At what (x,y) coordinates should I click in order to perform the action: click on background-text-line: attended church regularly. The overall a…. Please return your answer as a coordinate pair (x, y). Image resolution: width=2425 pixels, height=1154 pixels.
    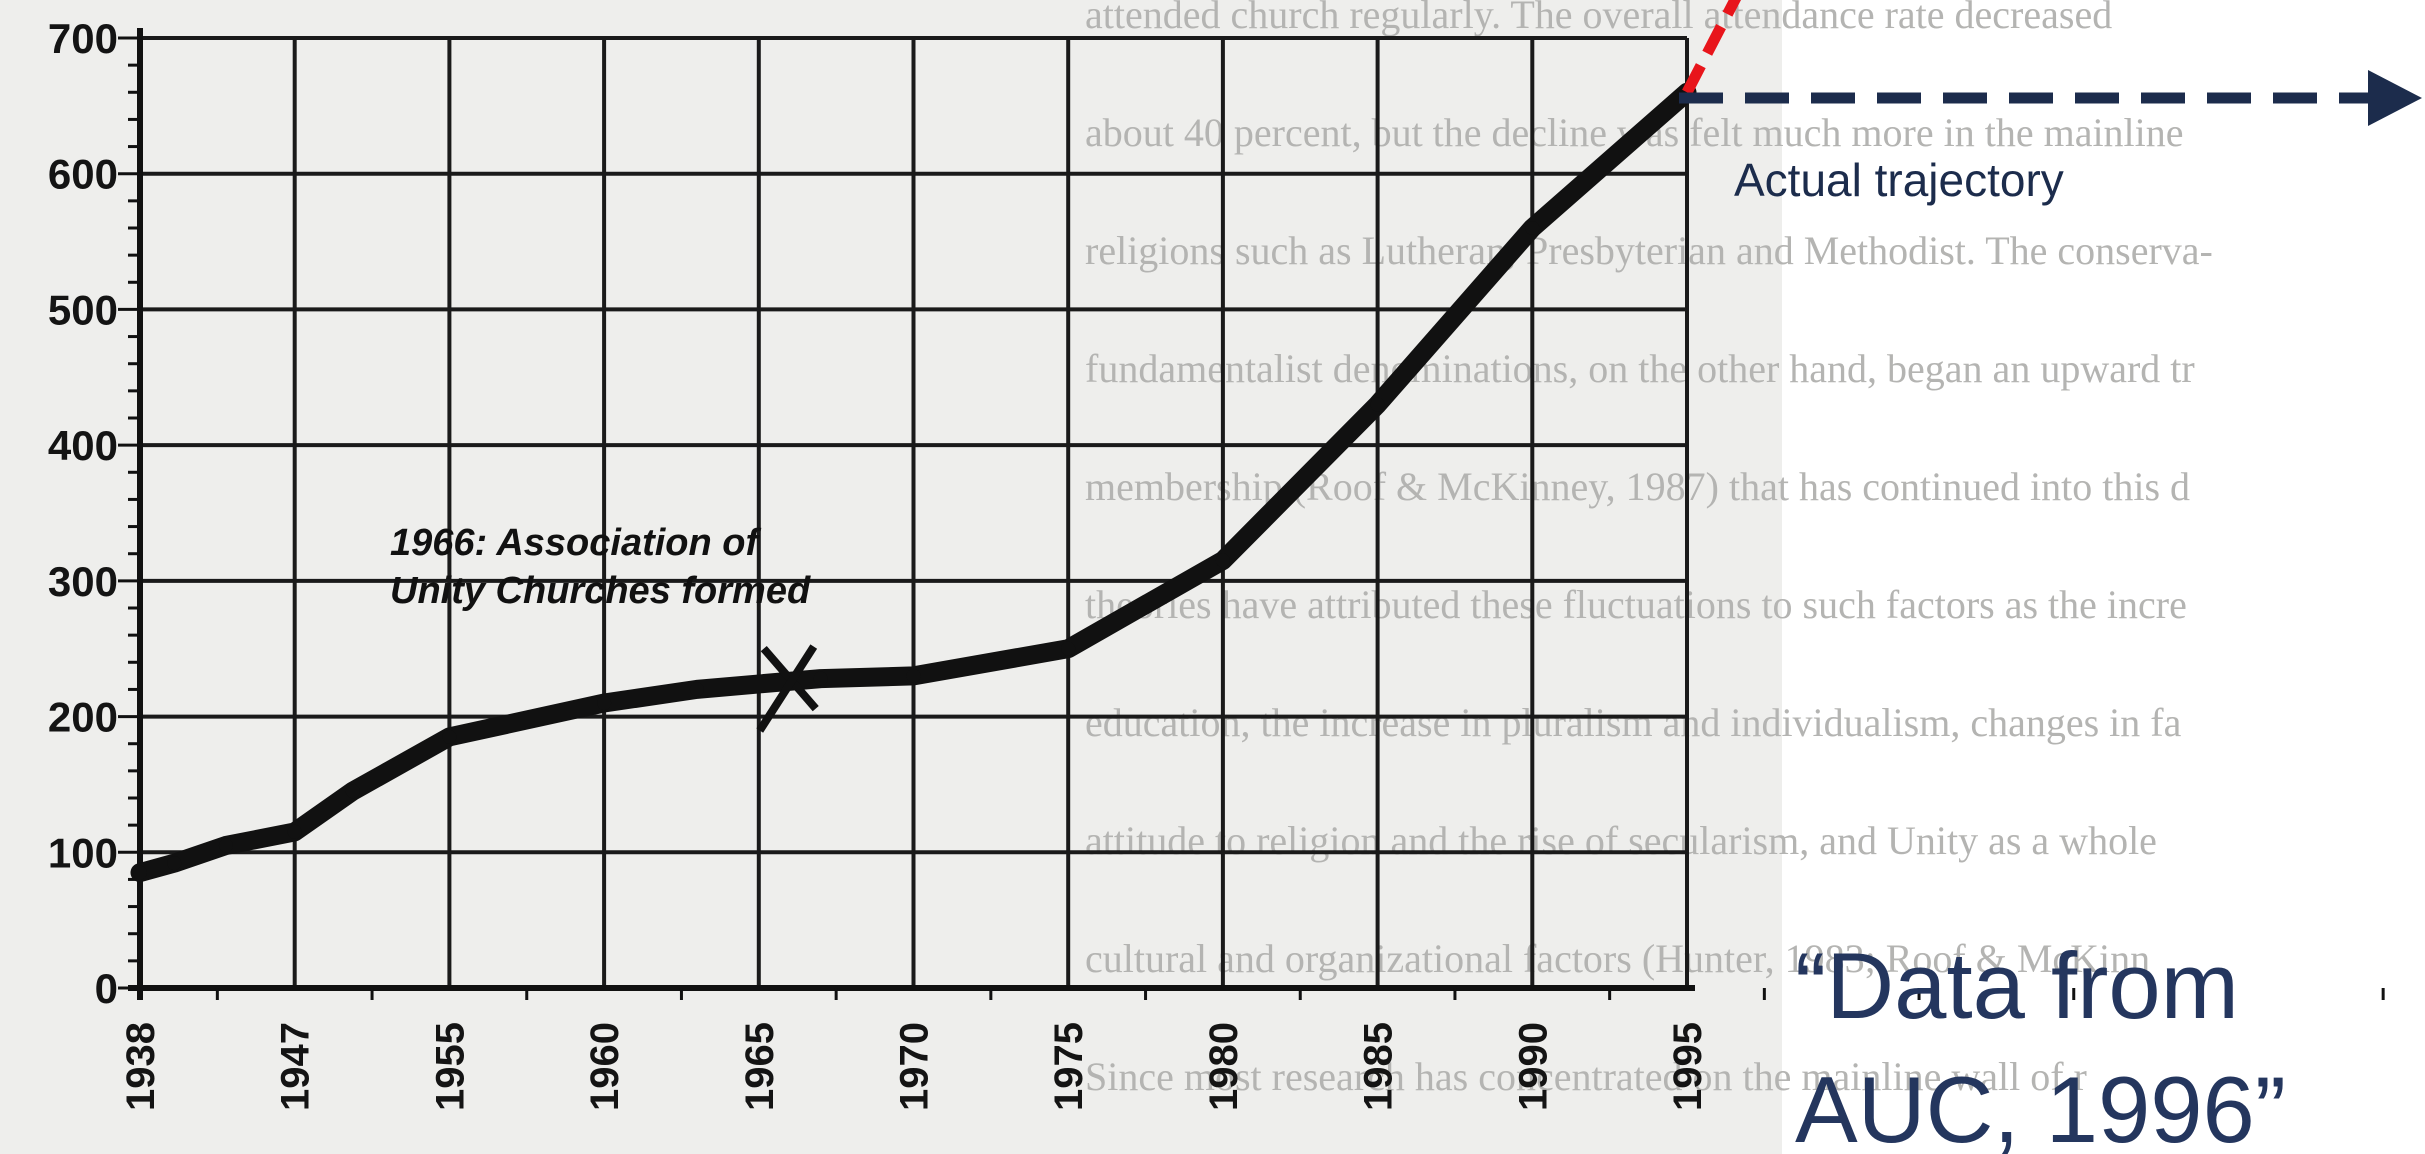
    Looking at the image, I should click on (1598, 18).